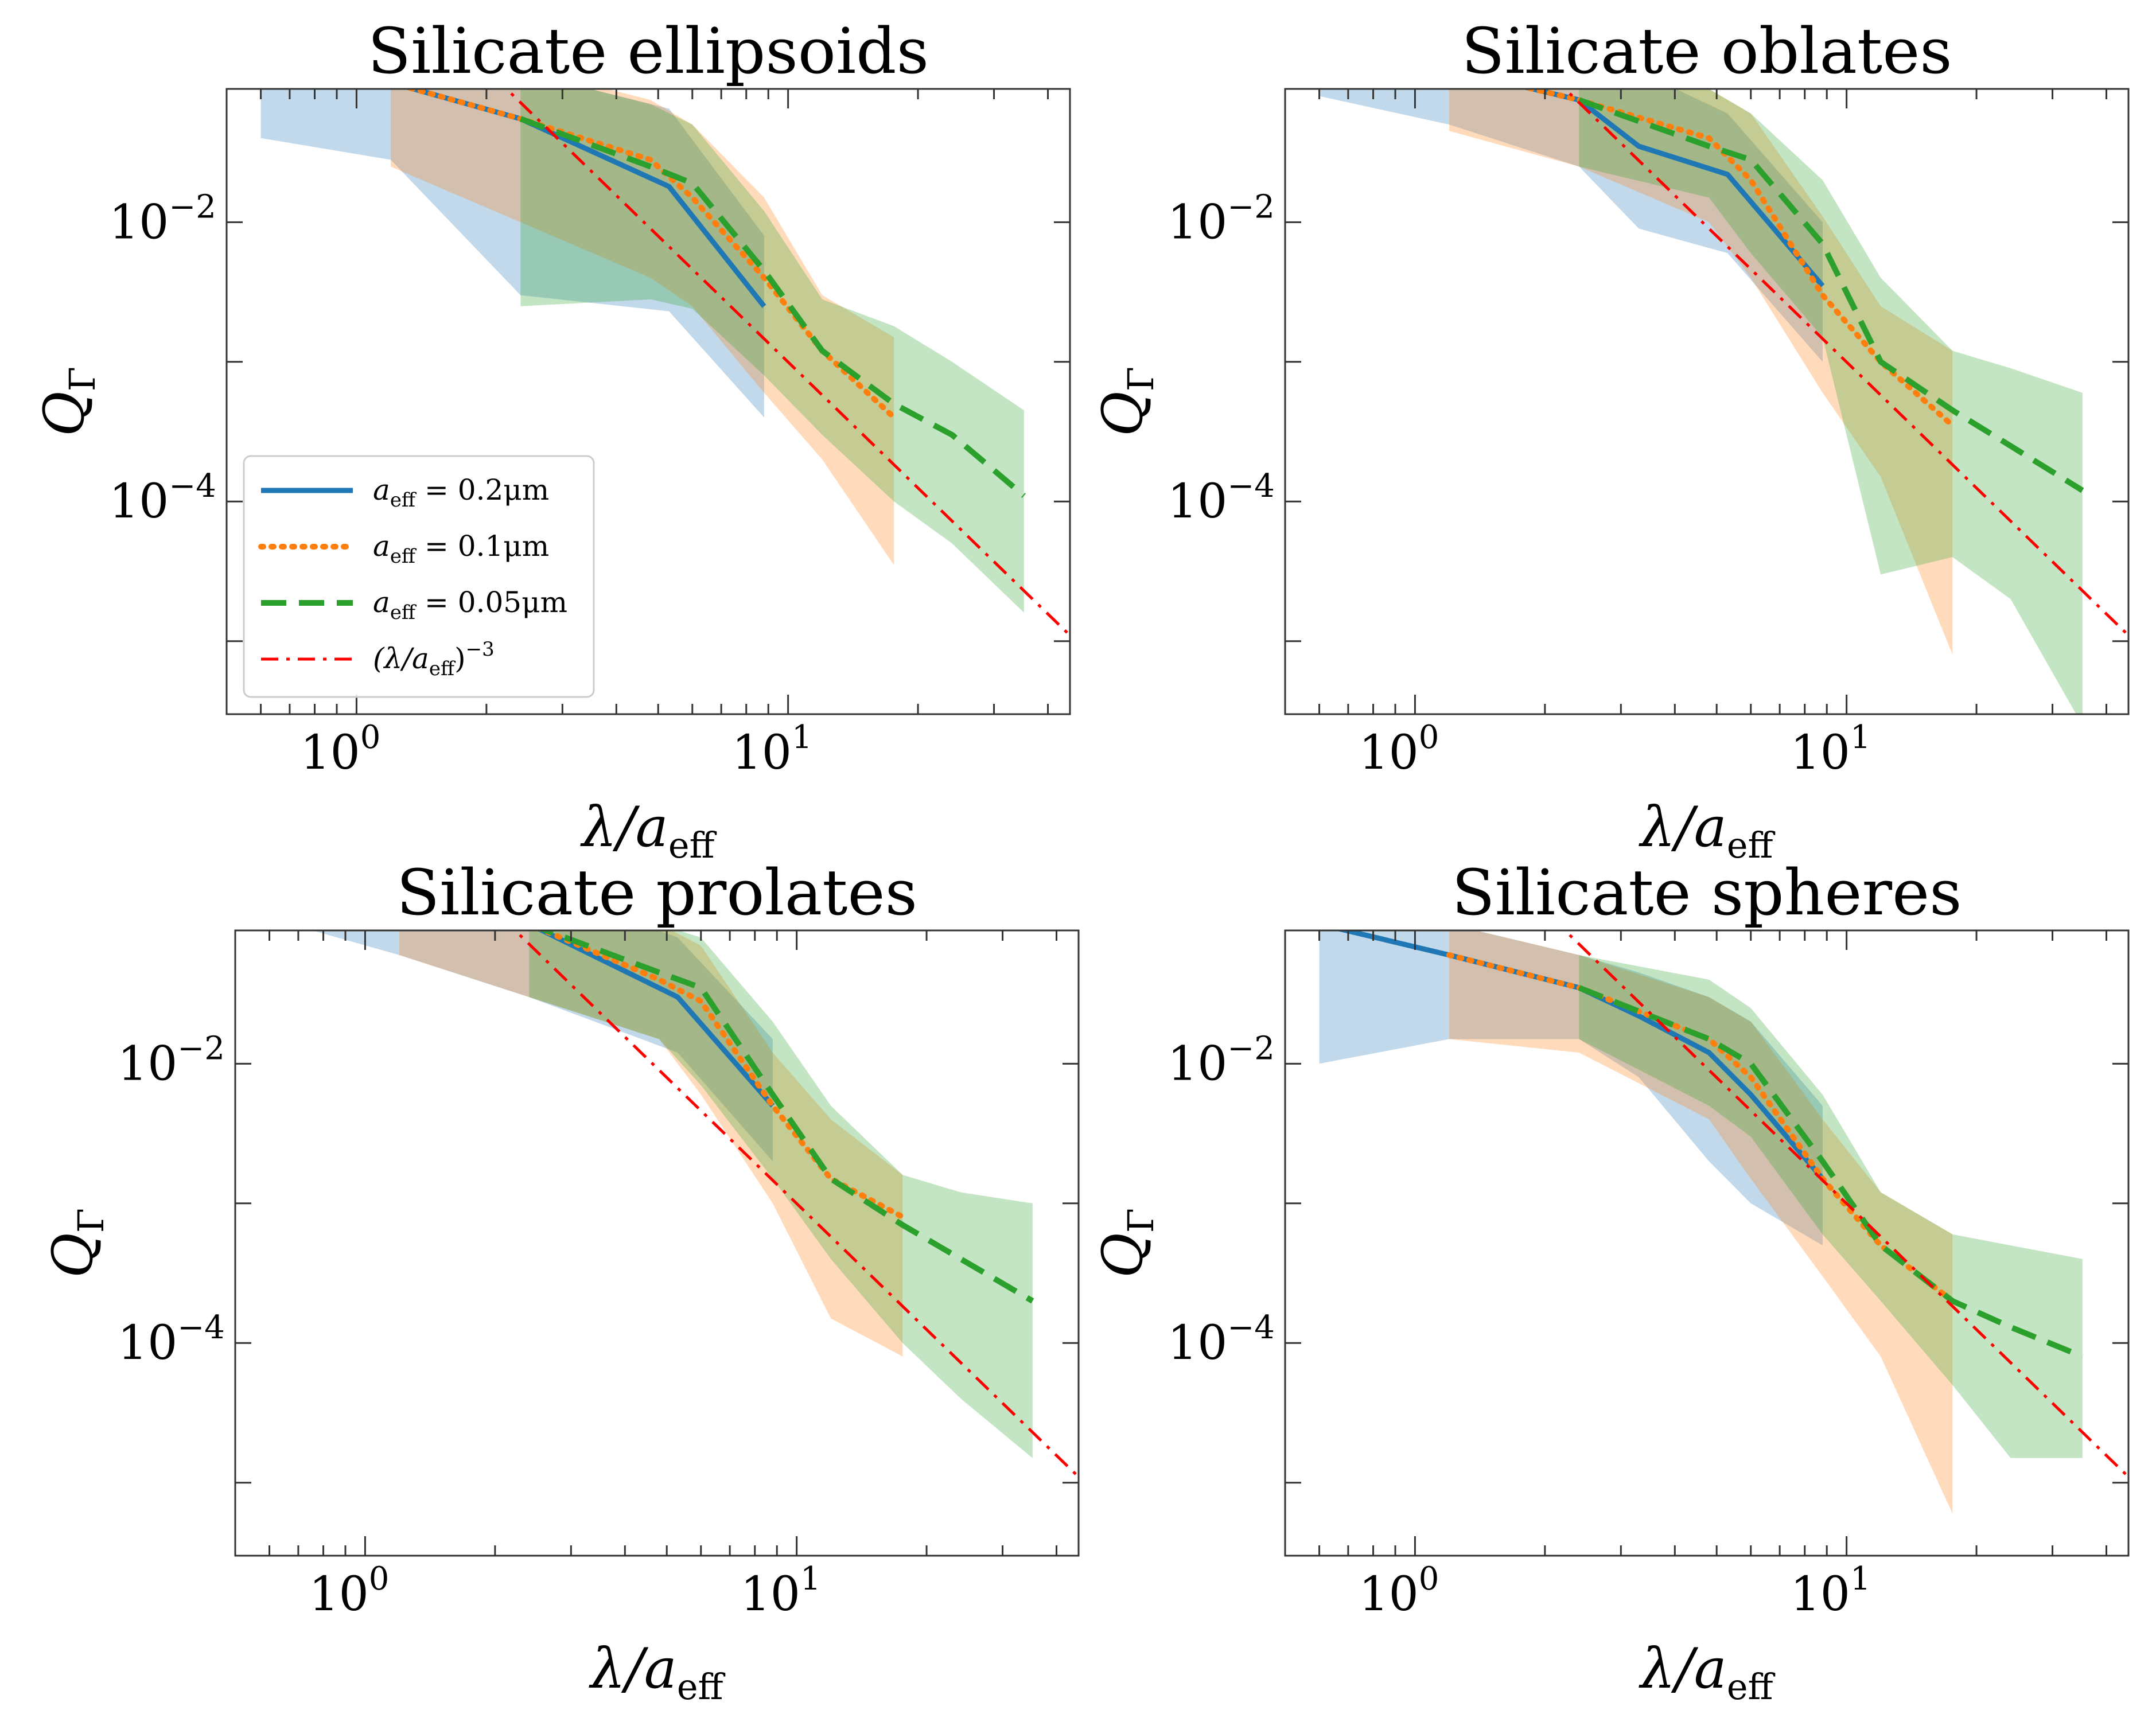 The image size is (2156, 1710). What do you see at coordinates (461, 548) in the screenshot?
I see `legend-label-a01: aeff = 0.1μm` at bounding box center [461, 548].